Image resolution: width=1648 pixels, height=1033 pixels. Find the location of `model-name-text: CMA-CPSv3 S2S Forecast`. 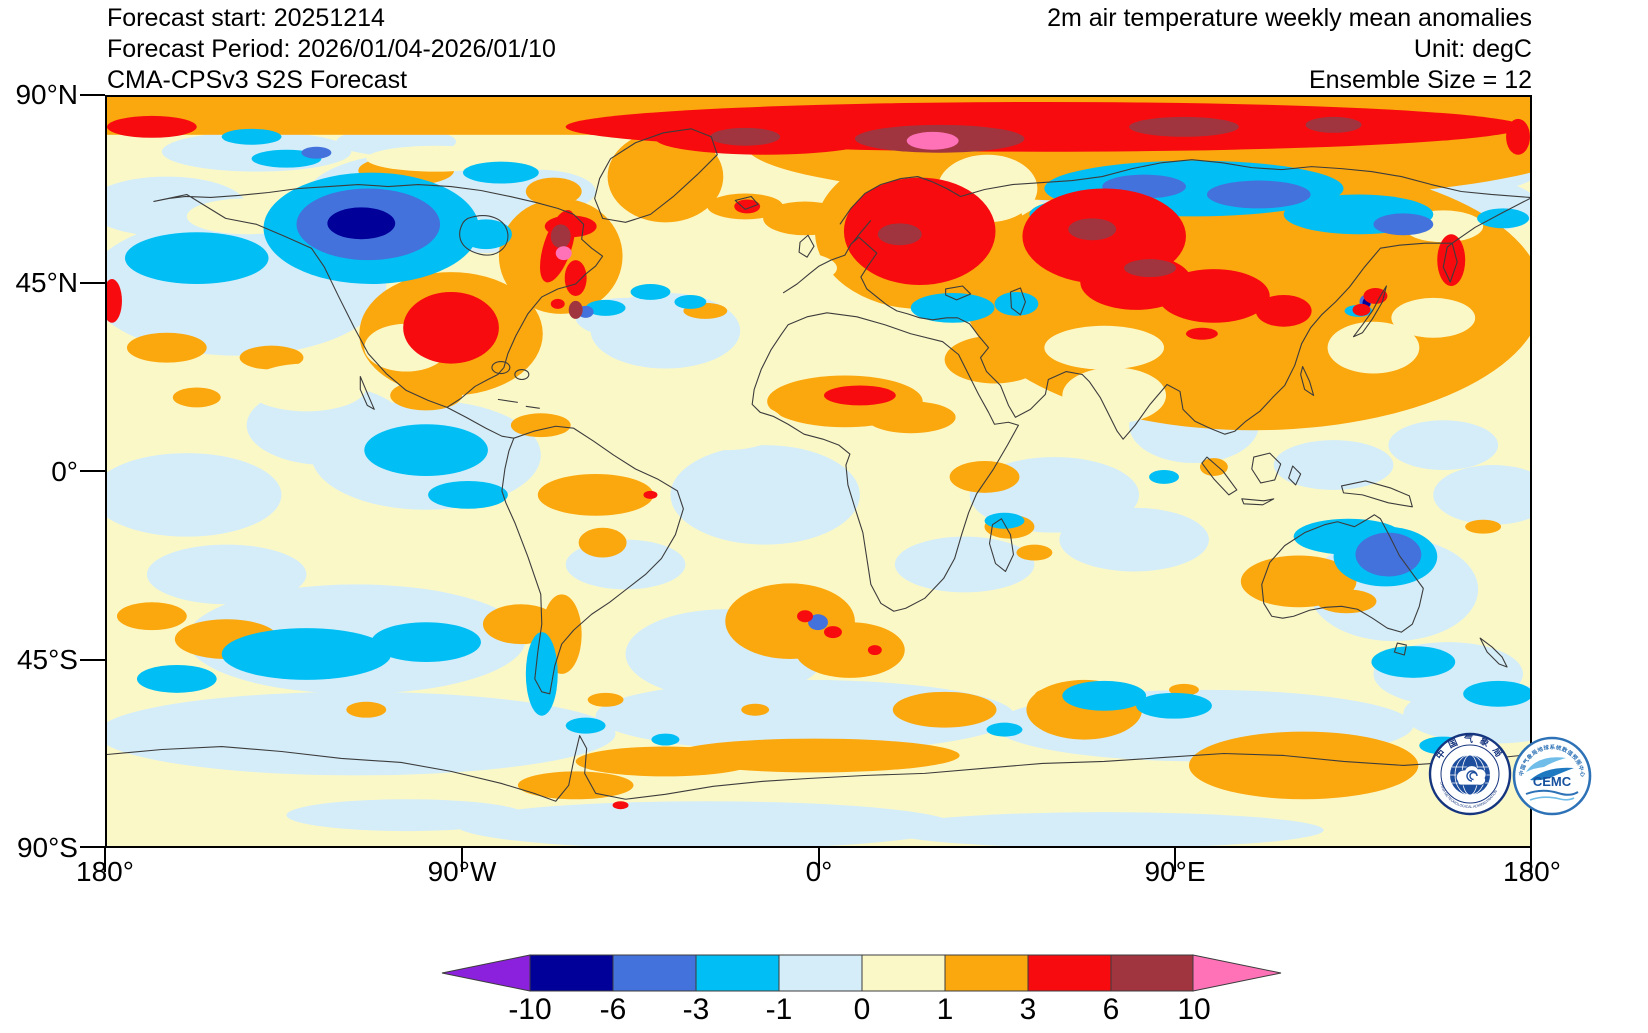

model-name-text: CMA-CPSv3 S2S Forecast is located at coordinates (257, 80).